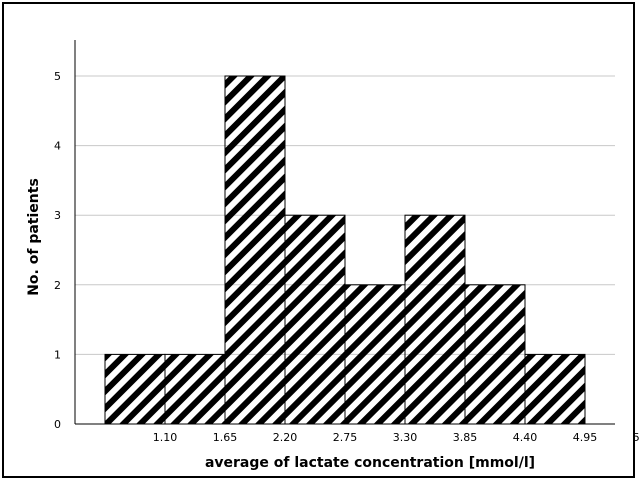 This screenshot has width=639, height=482. I want to click on y-tick-labels: 0 1 2 3 4 5, so click(57, 250).